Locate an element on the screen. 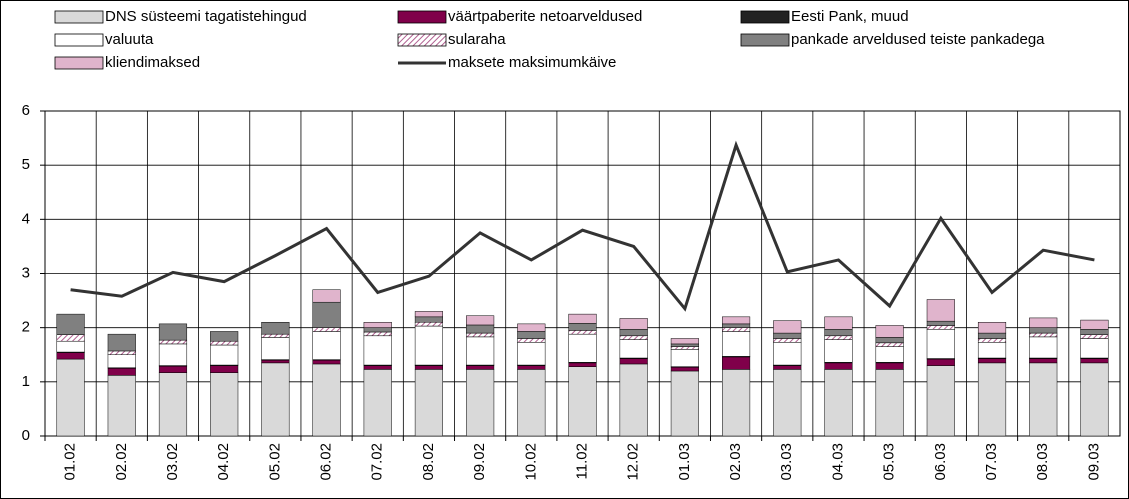 The width and height of the screenshot is (1129, 499). x-tick-label: 01.03 is located at coordinates (684, 462).